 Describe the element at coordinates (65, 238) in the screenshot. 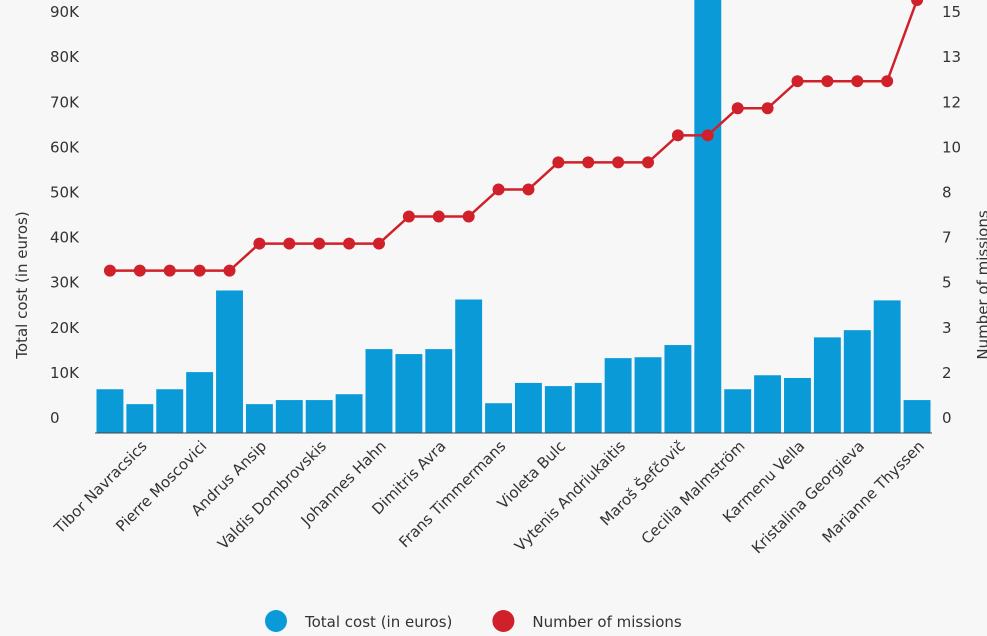

I see `y-tick-label: 40K` at that location.